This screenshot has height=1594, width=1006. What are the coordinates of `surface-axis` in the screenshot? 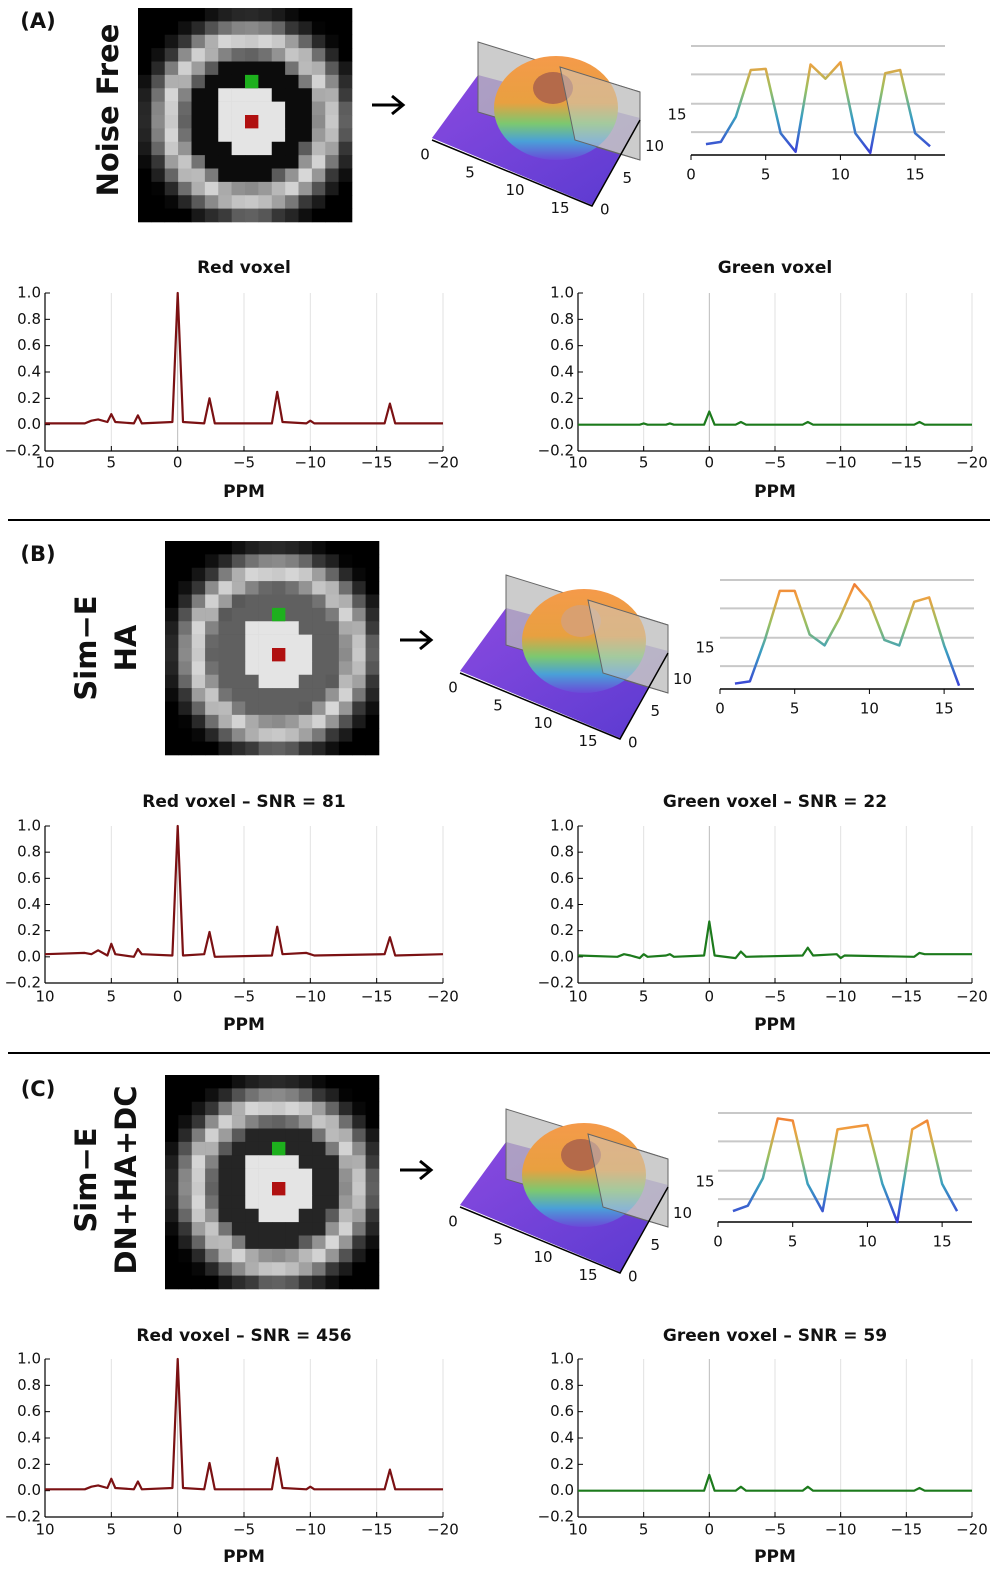 It's located at (536, 163).